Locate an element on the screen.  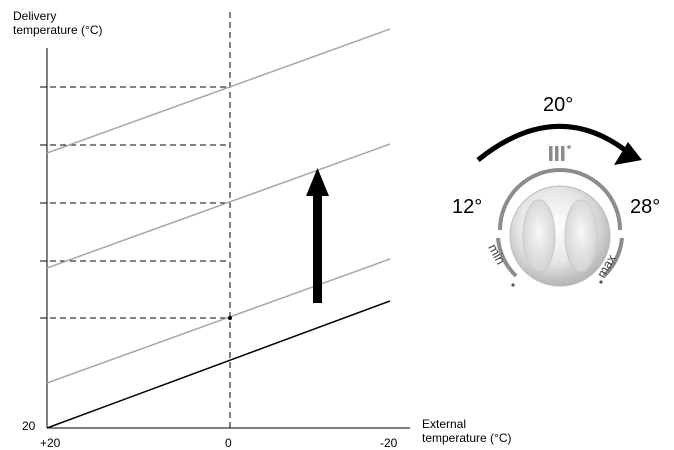
max-dot is located at coordinates (601, 282).